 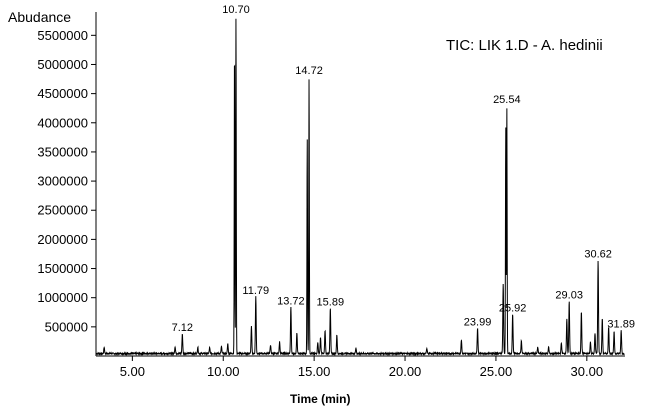 What do you see at coordinates (291, 301) in the screenshot?
I see `peak-label: 13.72` at bounding box center [291, 301].